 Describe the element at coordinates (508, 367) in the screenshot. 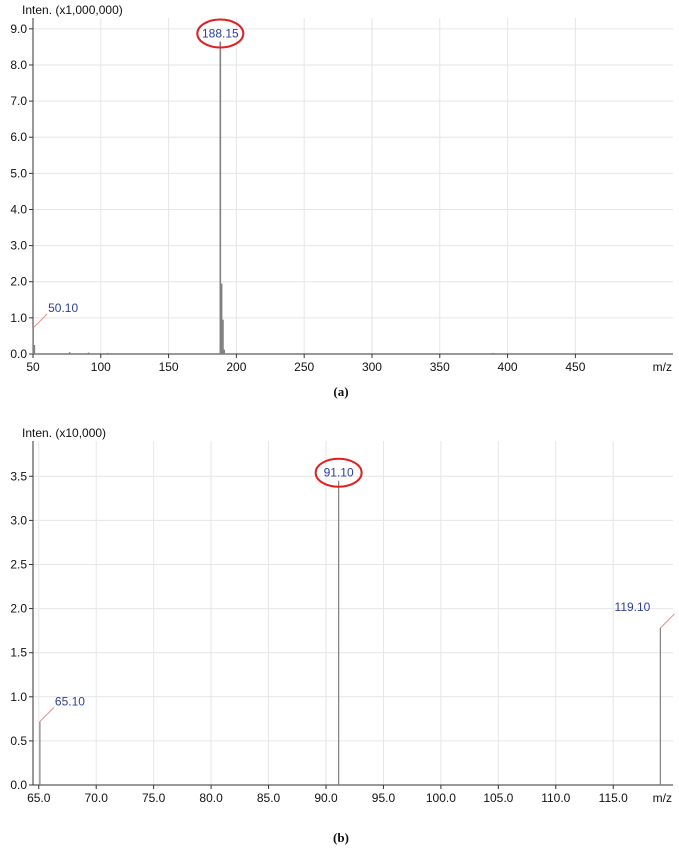

I see `x-tick-label: 400` at that location.